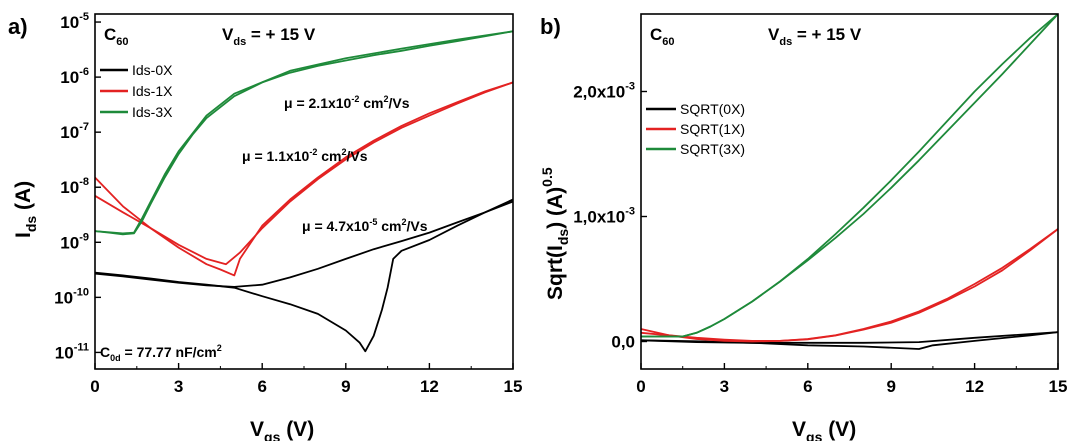 The width and height of the screenshot is (1070, 441). What do you see at coordinates (305, 155) in the screenshot?
I see `mobility-annotation-1x: μ = 1.1x10-2 cm2/Vs` at bounding box center [305, 155].